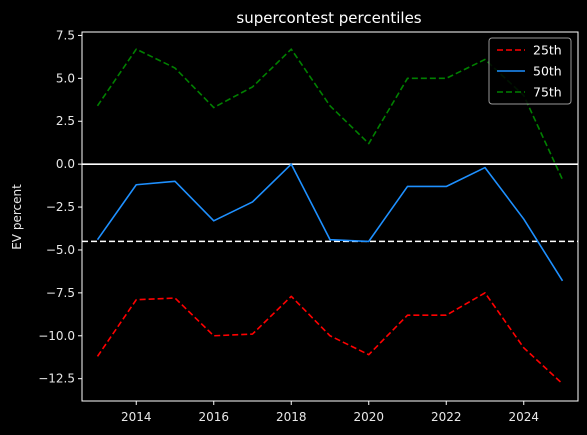  What do you see at coordinates (547, 50) in the screenshot?
I see `legend-label-25th: 25th` at bounding box center [547, 50].